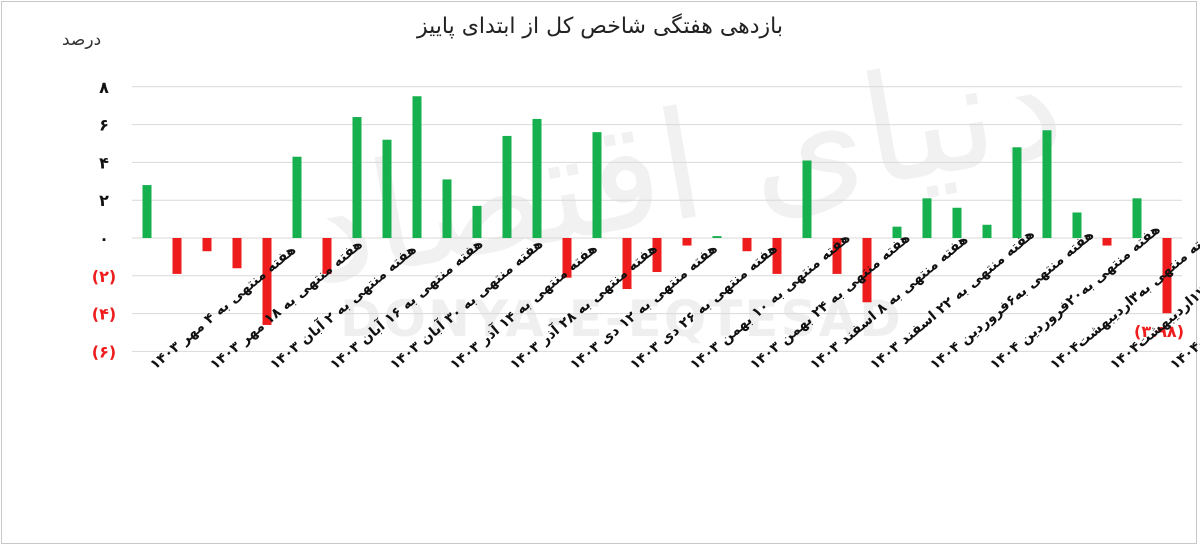  What do you see at coordinates (104, 276) in the screenshot?
I see `y-tick-label: (۲)` at bounding box center [104, 276].